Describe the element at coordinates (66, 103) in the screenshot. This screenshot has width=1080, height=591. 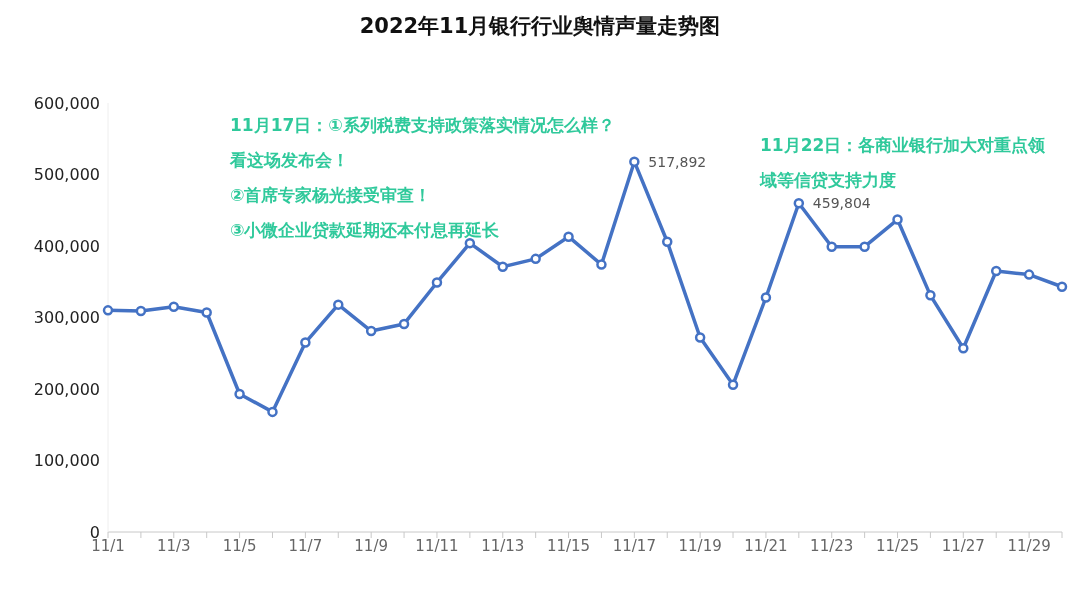
I see `y-tick-label: 600,000` at that location.